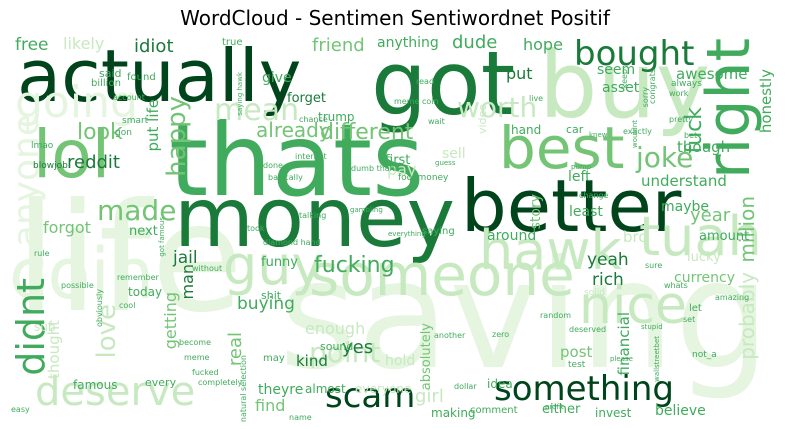 The image size is (790, 429). I want to click on word-likely: likely, so click(84, 43).